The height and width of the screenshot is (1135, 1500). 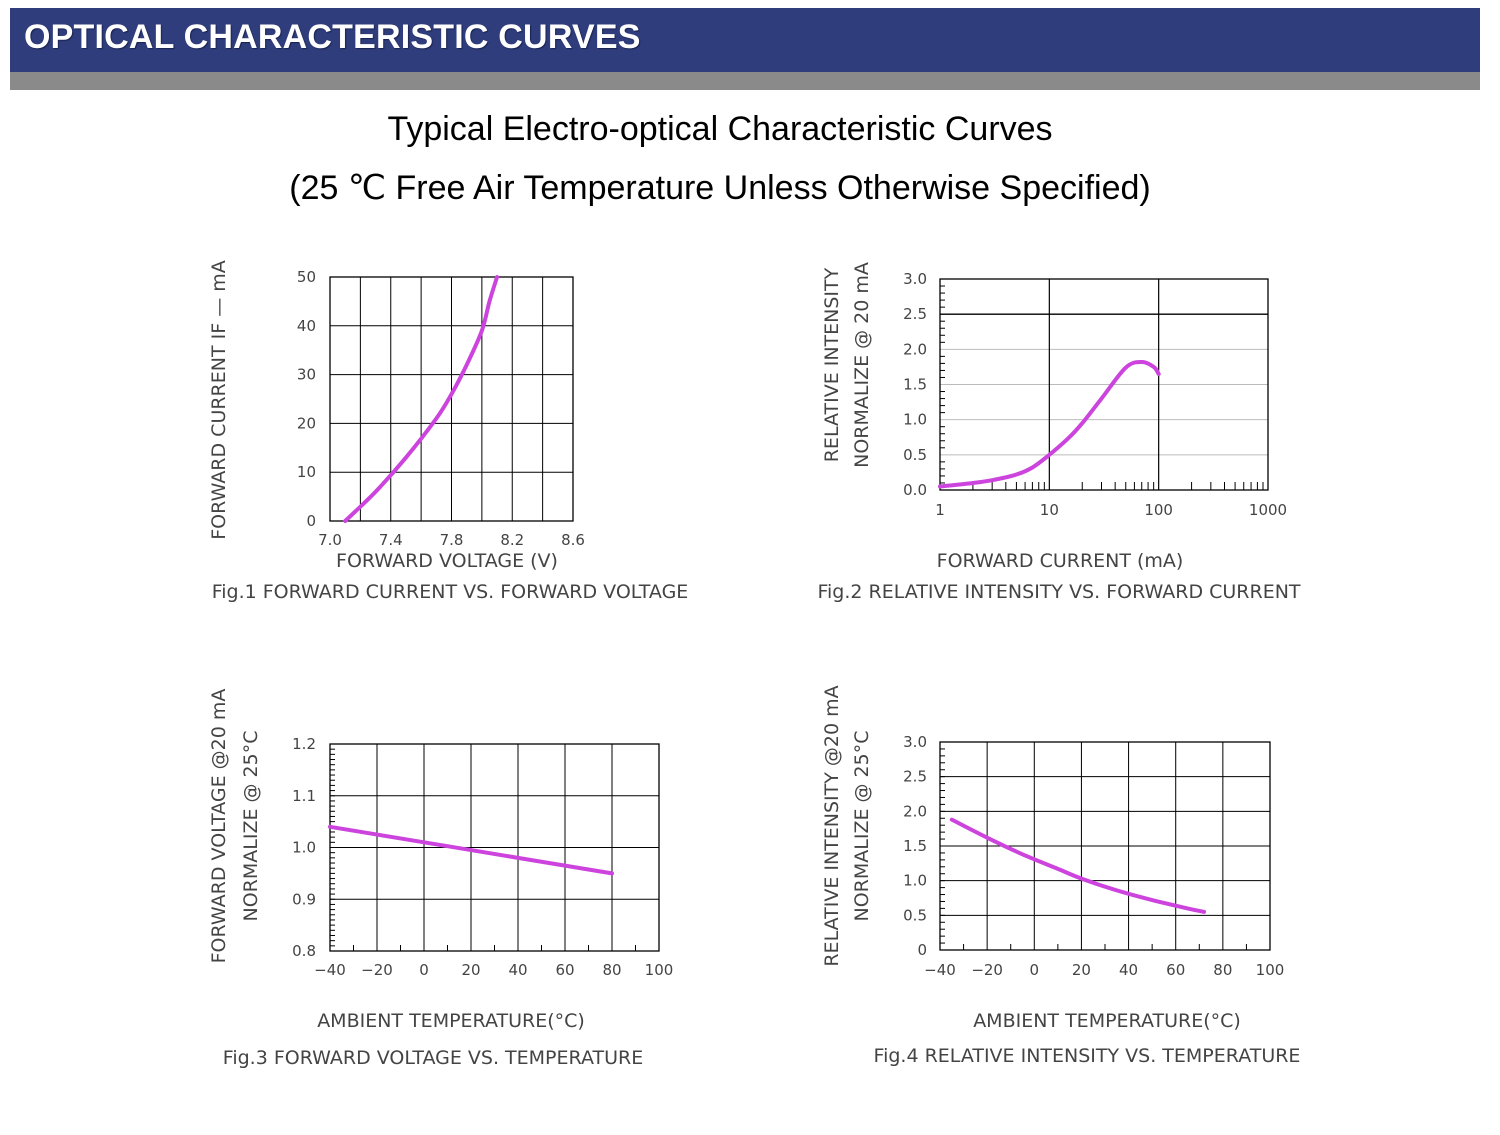 What do you see at coordinates (915, 490) in the screenshot?
I see `y-tick-label: 0.0` at bounding box center [915, 490].